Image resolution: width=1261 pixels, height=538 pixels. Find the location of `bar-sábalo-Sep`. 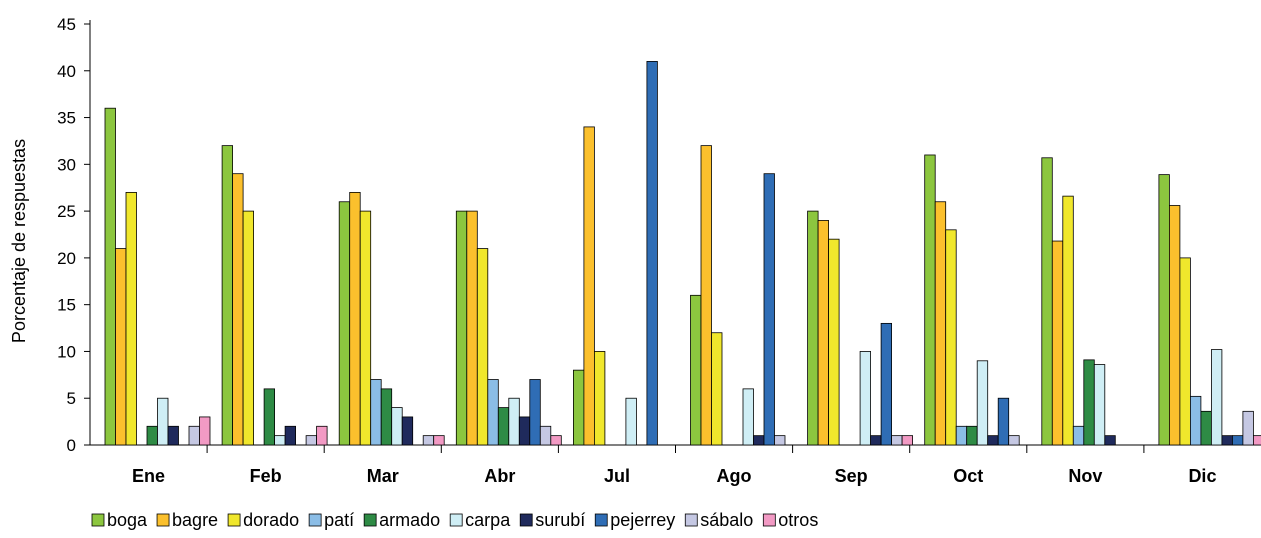

bar-sábalo-Sep is located at coordinates (897, 440).